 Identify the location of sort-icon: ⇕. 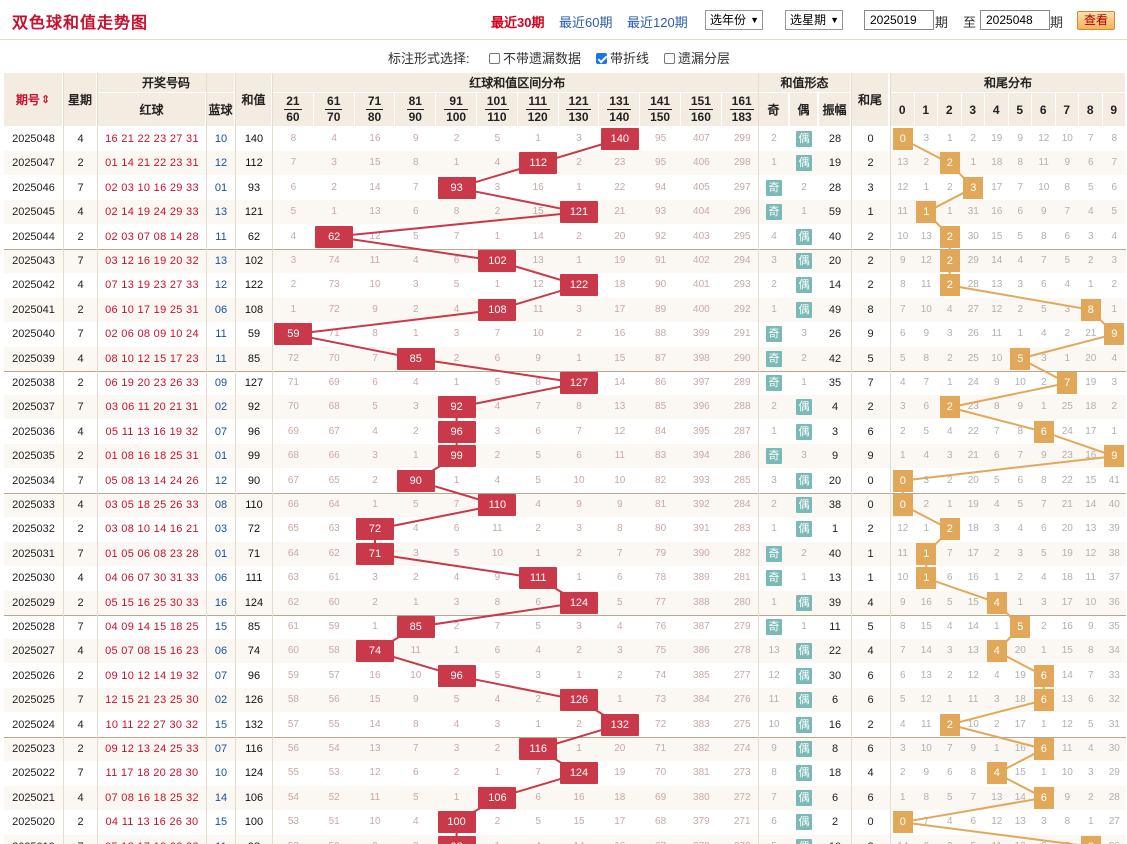
(45, 99).